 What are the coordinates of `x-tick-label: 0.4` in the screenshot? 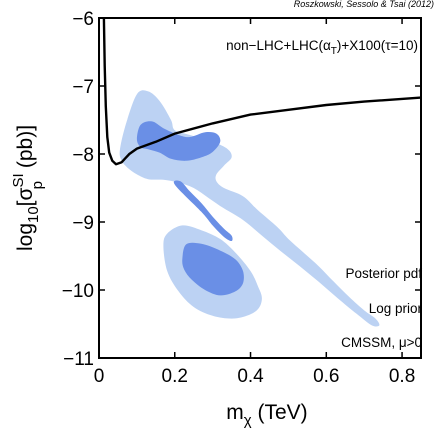 It's located at (250, 376).